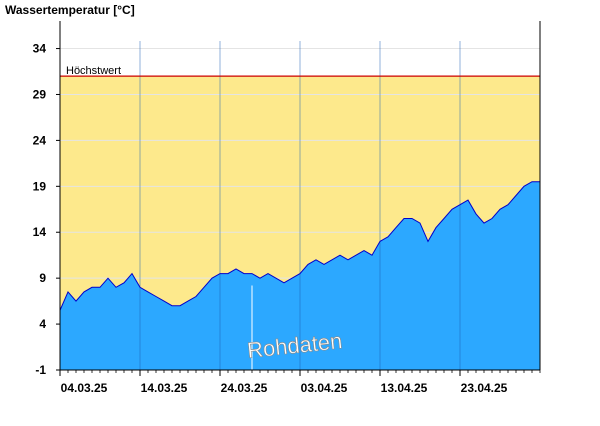 The width and height of the screenshot is (600, 426). I want to click on y-tick-label: 19, so click(40, 186).